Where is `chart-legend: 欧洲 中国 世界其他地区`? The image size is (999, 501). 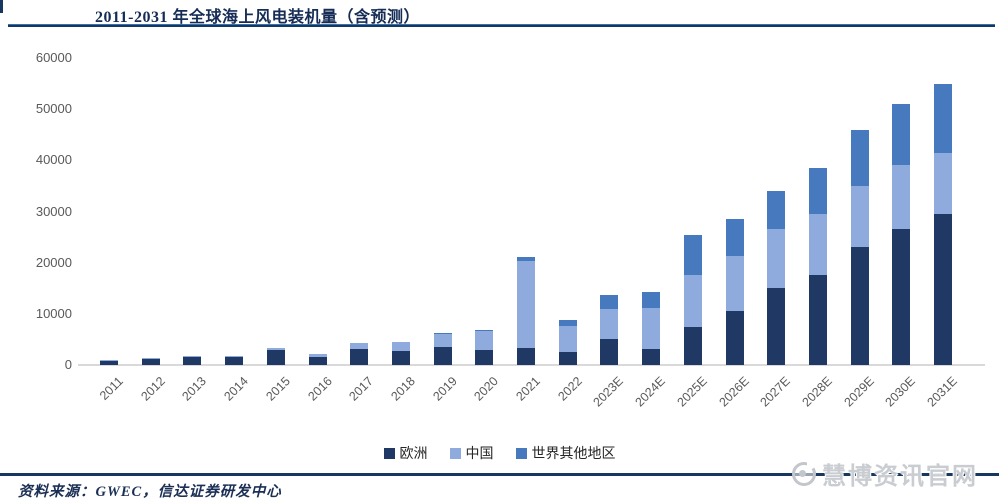 chart-legend: 欧洲 中国 世界其他地区 is located at coordinates (499, 453).